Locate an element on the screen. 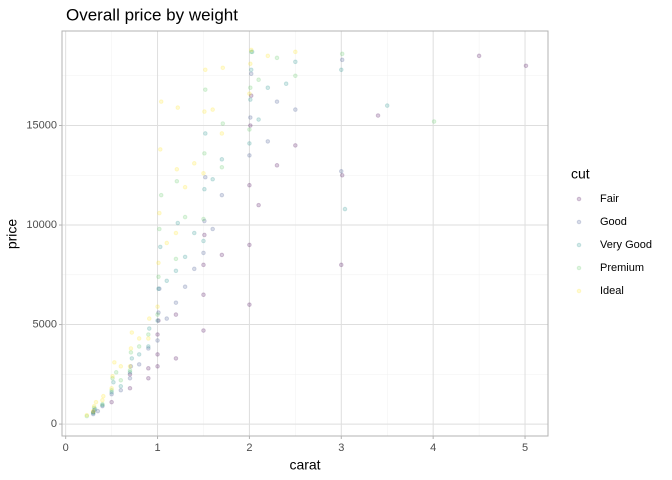  y-tick-label: 0 is located at coordinates (54, 424).